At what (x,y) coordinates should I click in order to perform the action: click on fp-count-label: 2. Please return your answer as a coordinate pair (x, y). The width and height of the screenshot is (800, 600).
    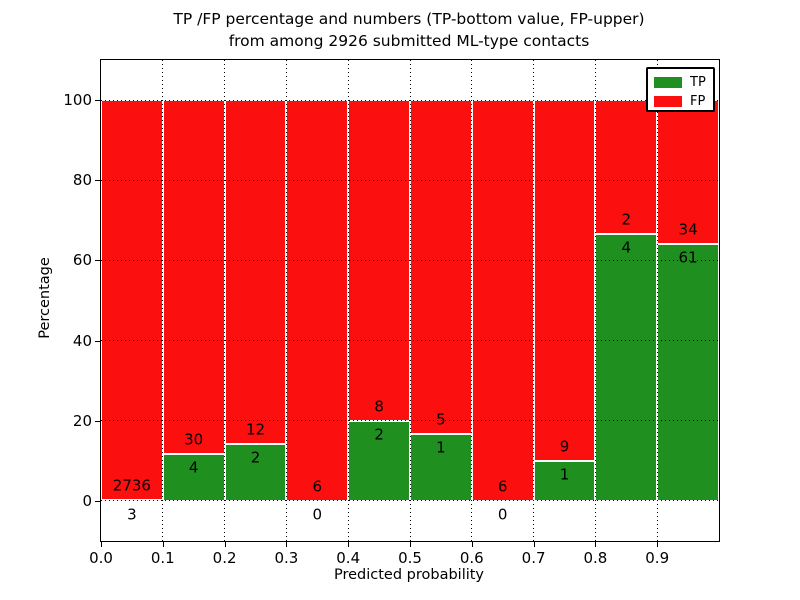
    Looking at the image, I should click on (626, 219).